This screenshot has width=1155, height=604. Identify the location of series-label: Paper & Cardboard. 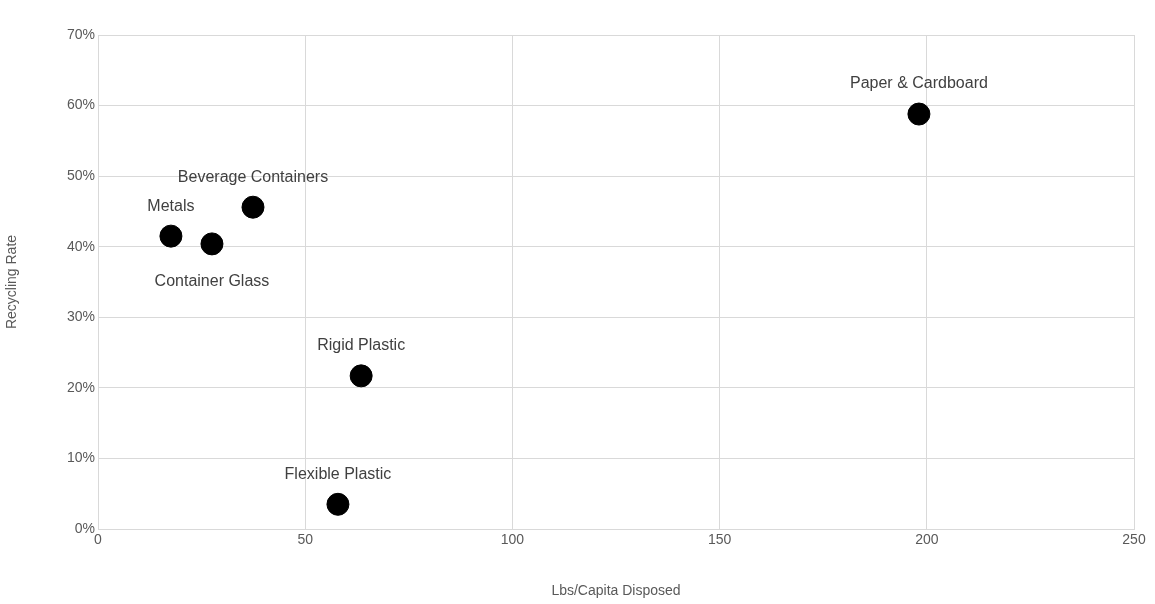
(919, 83).